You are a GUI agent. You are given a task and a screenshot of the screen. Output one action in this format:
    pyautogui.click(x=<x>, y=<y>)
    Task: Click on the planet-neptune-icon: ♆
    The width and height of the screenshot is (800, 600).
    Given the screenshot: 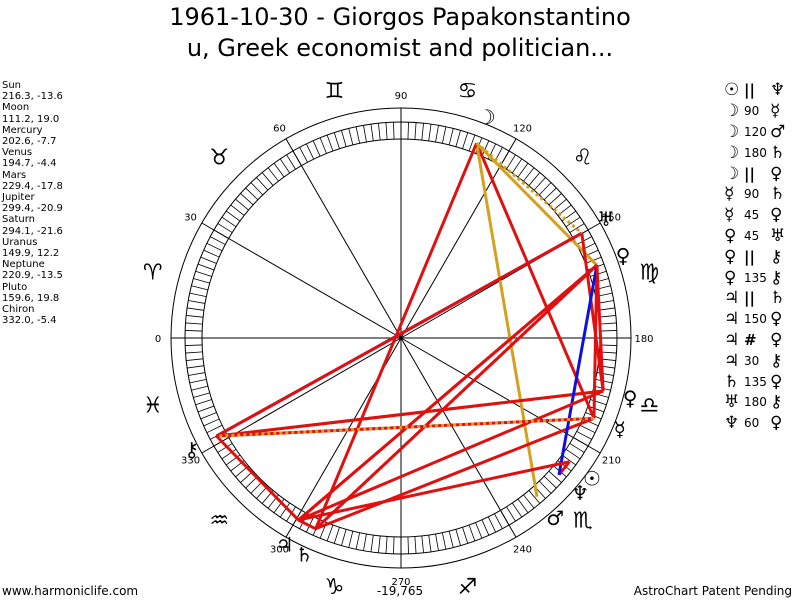 What is the action you would take?
    pyautogui.click(x=580, y=493)
    